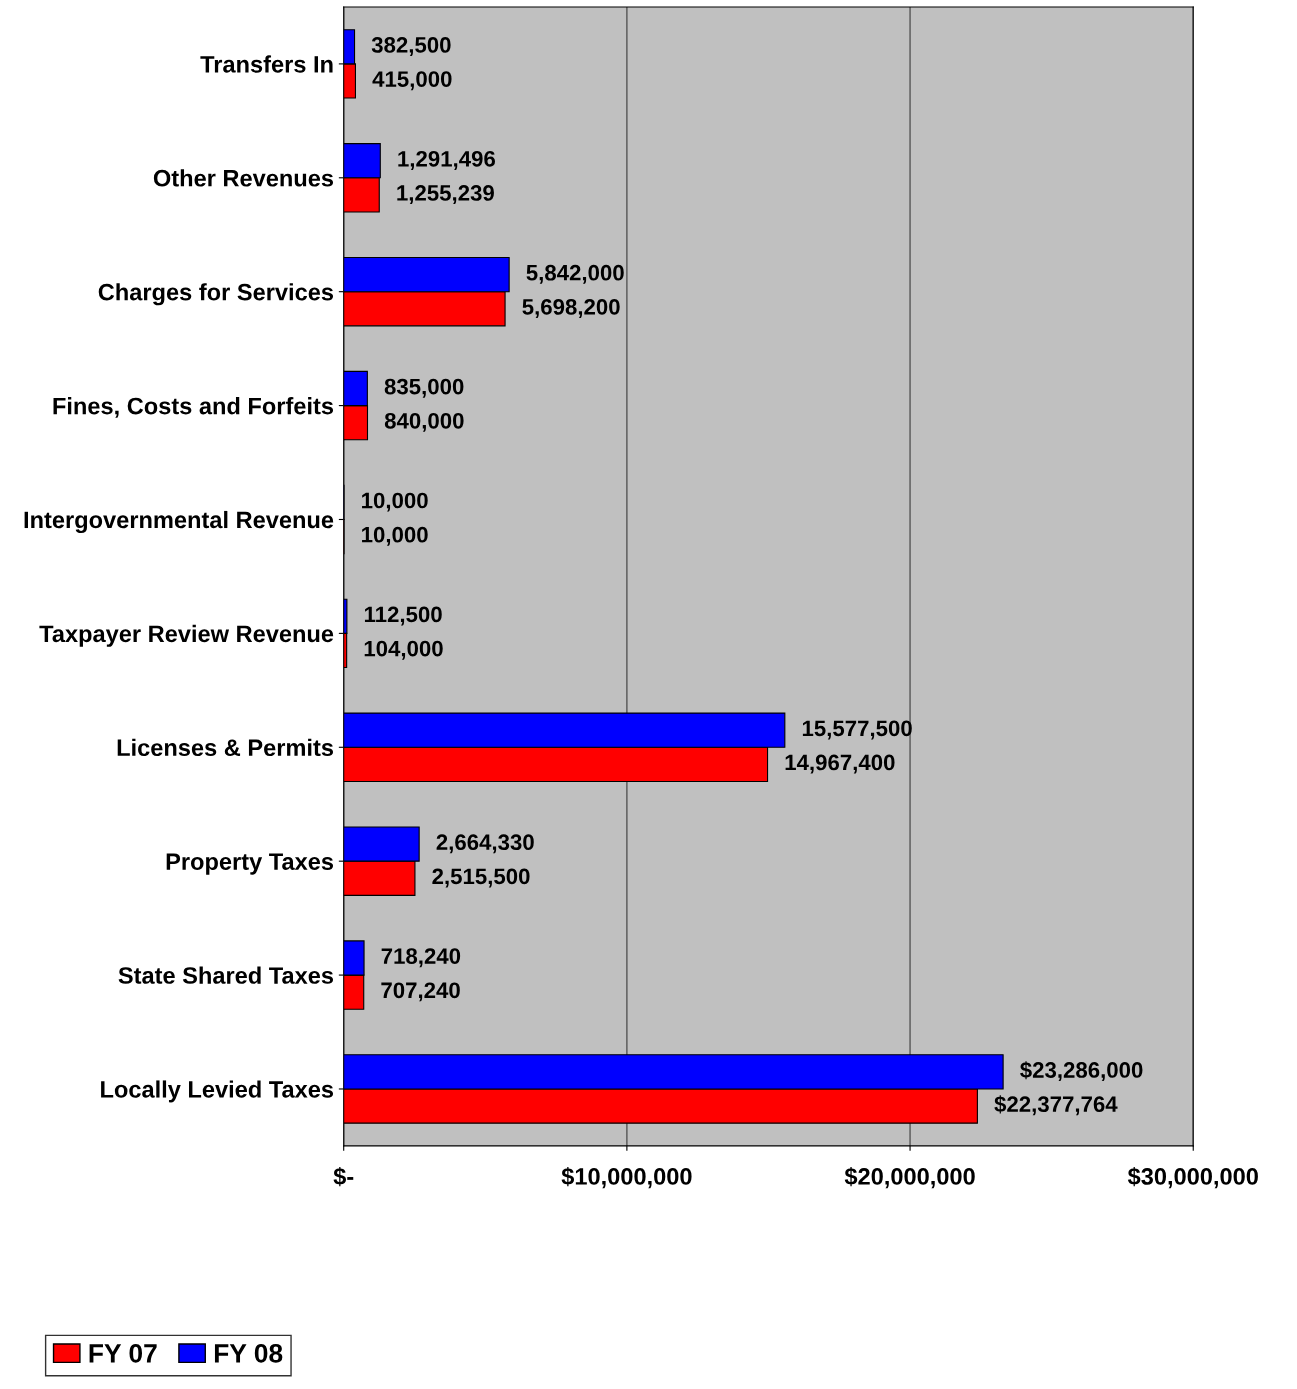 Image resolution: width=1297 pixels, height=1389 pixels. What do you see at coordinates (421, 958) in the screenshot?
I see `data-label: 718,240` at bounding box center [421, 958].